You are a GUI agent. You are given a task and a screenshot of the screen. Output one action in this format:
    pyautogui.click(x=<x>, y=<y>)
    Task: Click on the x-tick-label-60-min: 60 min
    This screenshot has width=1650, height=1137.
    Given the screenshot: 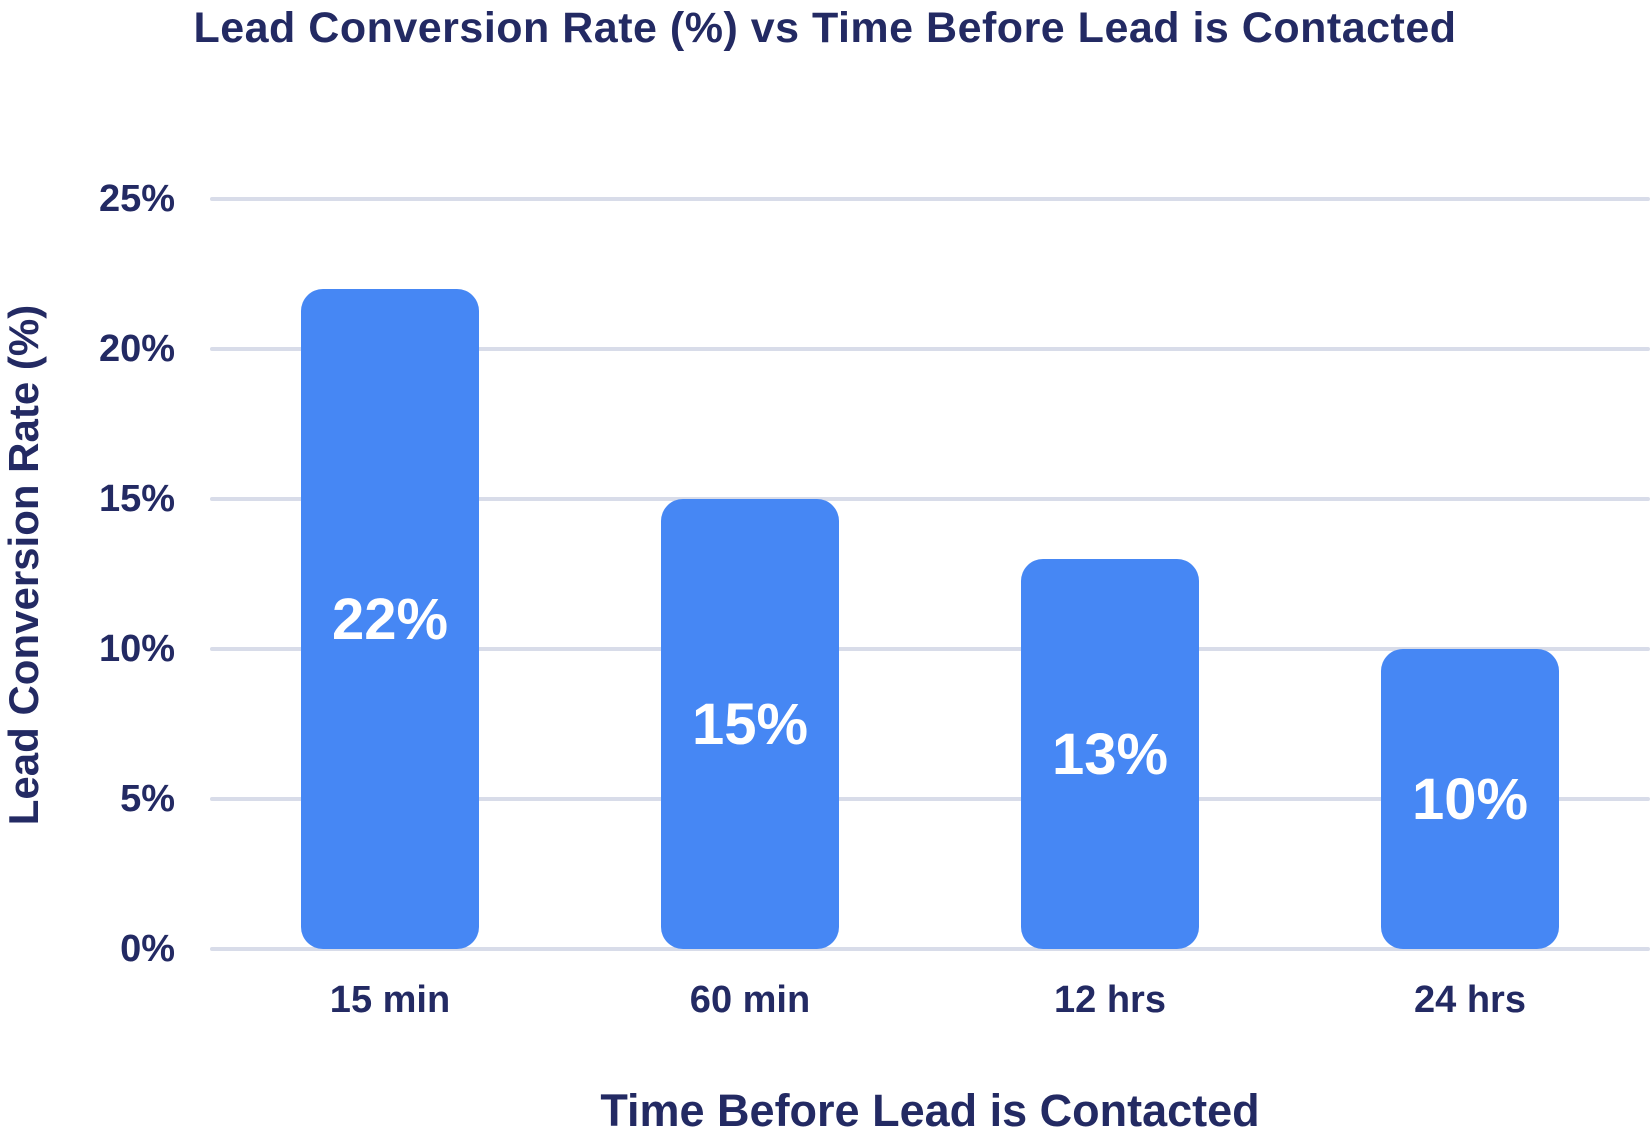 What is the action you would take?
    pyautogui.click(x=750, y=1000)
    